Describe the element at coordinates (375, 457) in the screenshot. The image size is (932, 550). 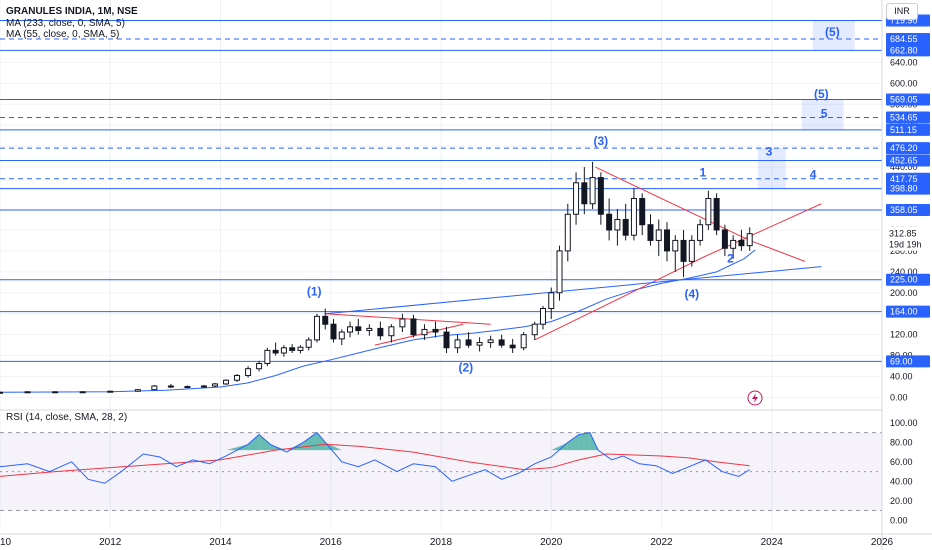
I see `rsi-line` at that location.